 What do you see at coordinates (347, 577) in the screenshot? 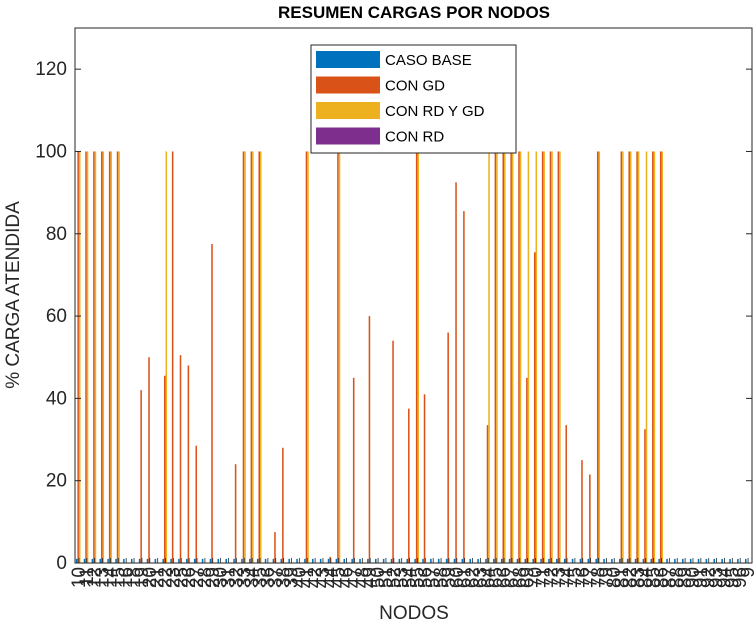
I see `x-tick-label: 46` at bounding box center [347, 577].